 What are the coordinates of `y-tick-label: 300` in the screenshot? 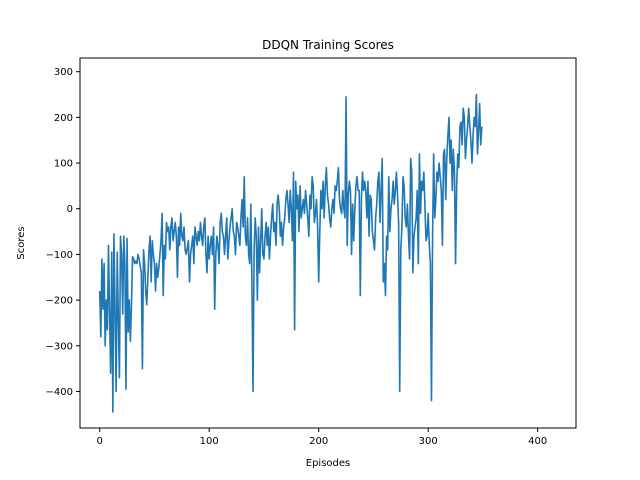 It's located at (63, 72).